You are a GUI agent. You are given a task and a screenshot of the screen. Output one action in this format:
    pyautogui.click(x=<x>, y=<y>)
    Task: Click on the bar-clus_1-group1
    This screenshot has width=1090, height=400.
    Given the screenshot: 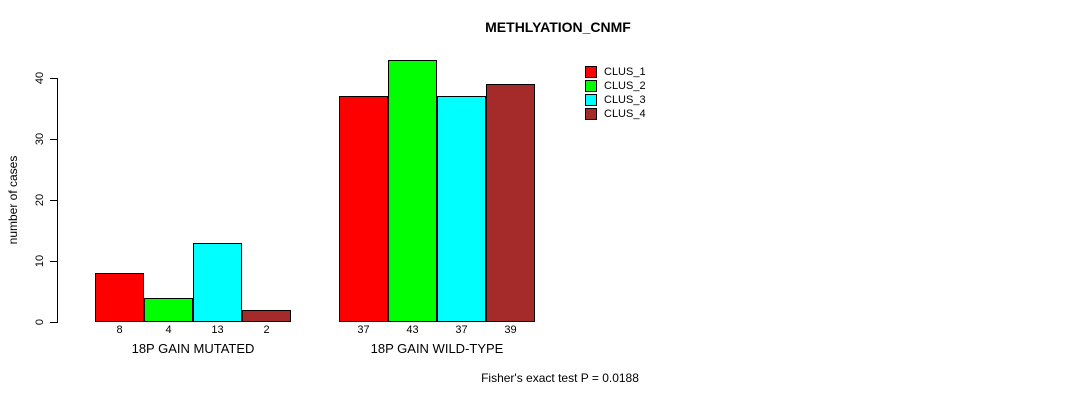 What is the action you would take?
    pyautogui.click(x=119, y=297)
    